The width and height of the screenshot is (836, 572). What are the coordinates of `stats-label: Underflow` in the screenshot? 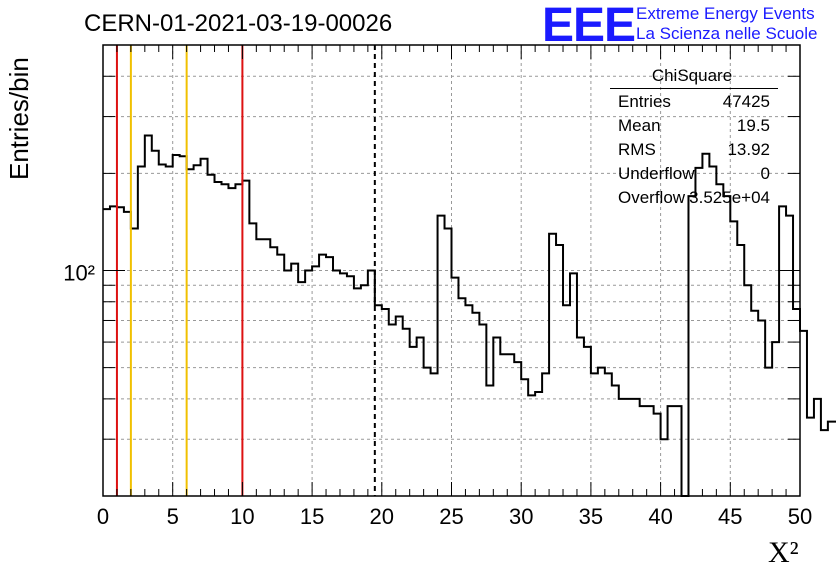 It's located at (656, 173).